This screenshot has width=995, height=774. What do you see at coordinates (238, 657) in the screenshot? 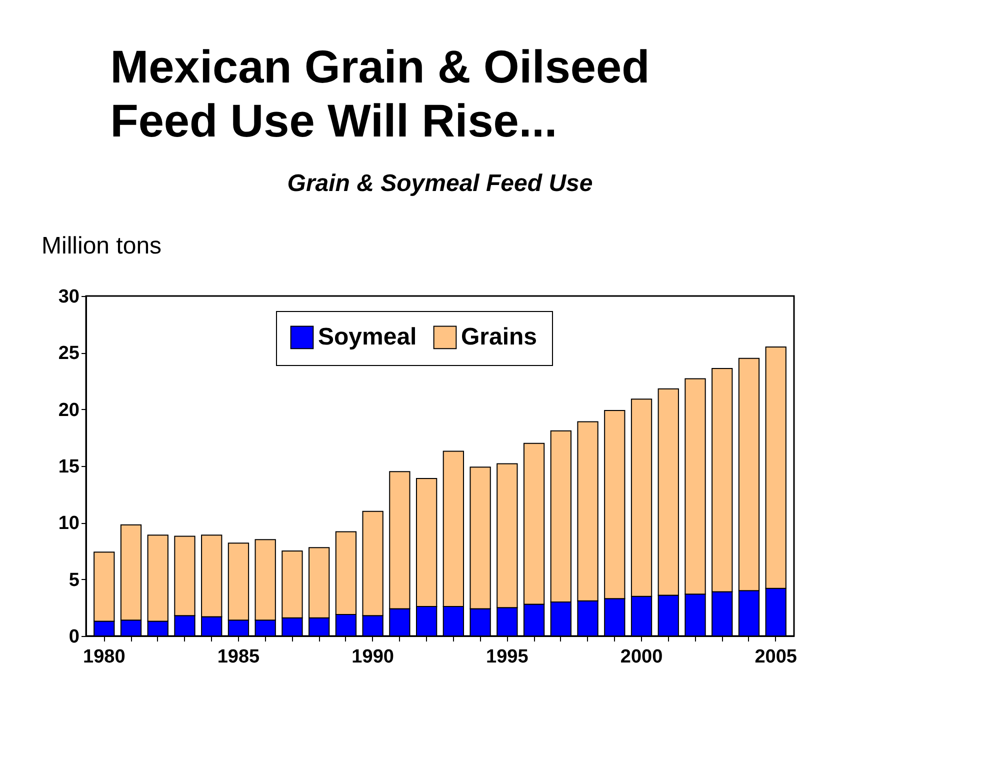
I see `x-tick-label: 1985` at bounding box center [238, 657].